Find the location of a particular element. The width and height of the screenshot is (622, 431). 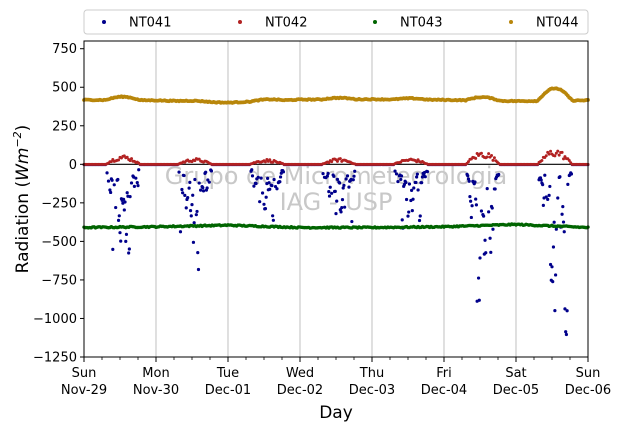

y-axis-title-unit: Wm is located at coordinates (23, 164).